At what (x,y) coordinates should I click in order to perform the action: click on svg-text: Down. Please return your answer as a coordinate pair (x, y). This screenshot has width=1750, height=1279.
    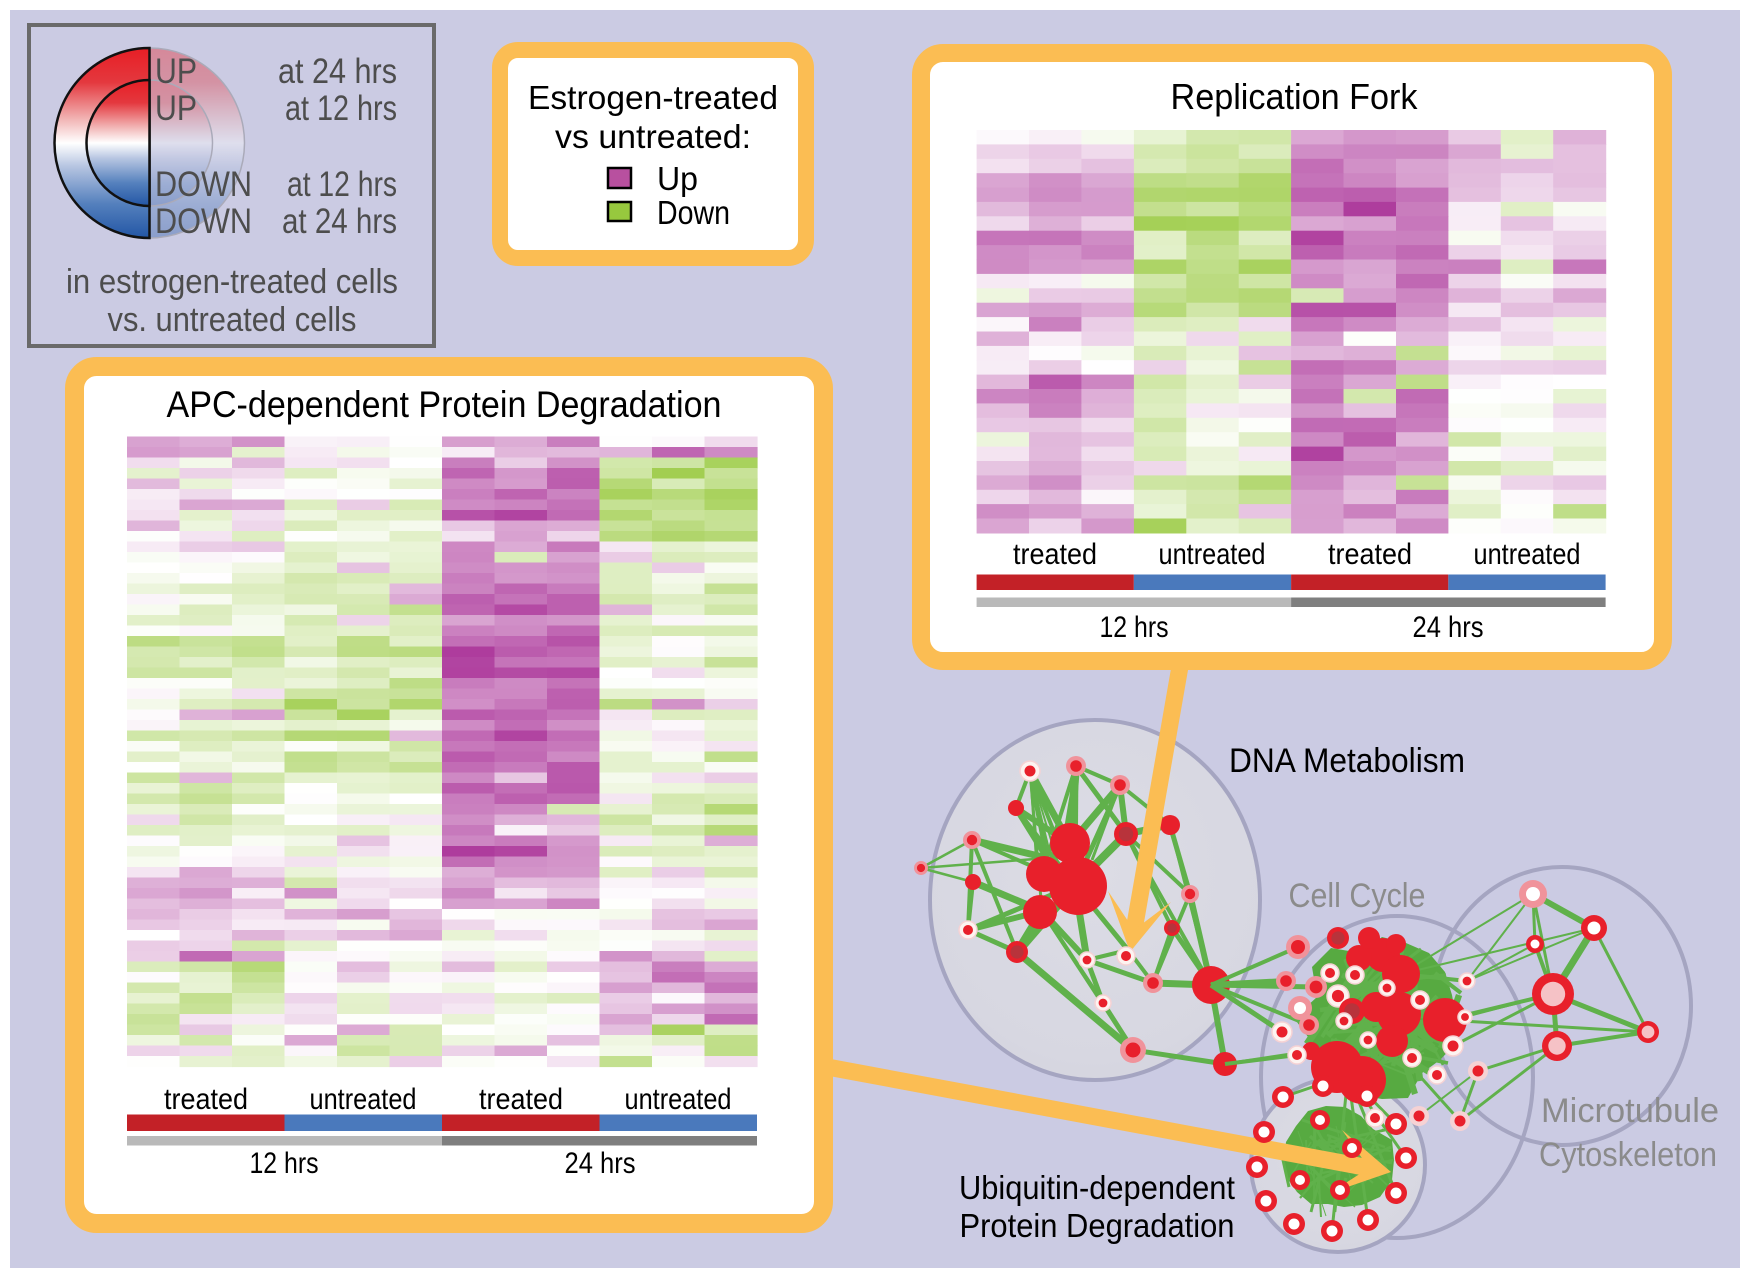
    Looking at the image, I should click on (693, 212).